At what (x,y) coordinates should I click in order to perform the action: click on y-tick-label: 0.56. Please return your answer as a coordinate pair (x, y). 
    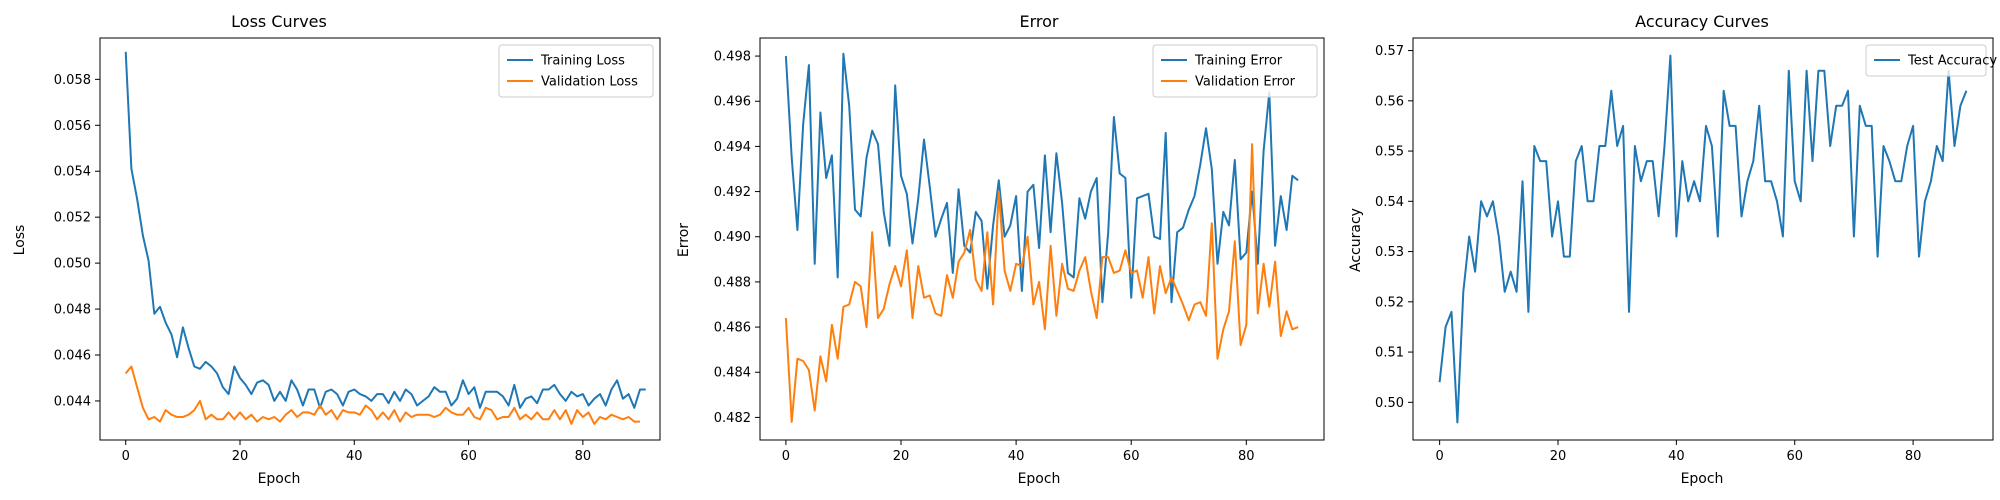
    Looking at the image, I should click on (1389, 101).